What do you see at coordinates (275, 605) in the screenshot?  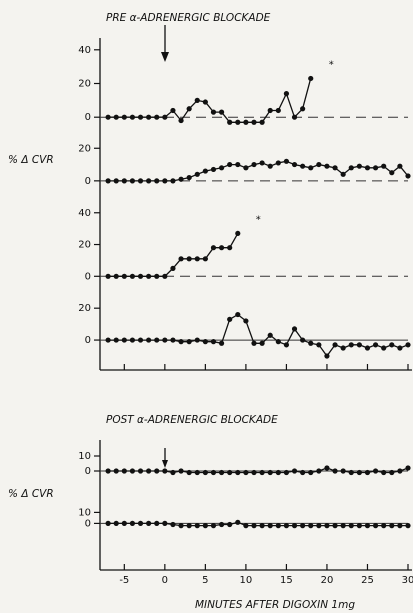 I see `x-axis-label: MINUTES AFTER DIGOXIN 1mg` at bounding box center [275, 605].